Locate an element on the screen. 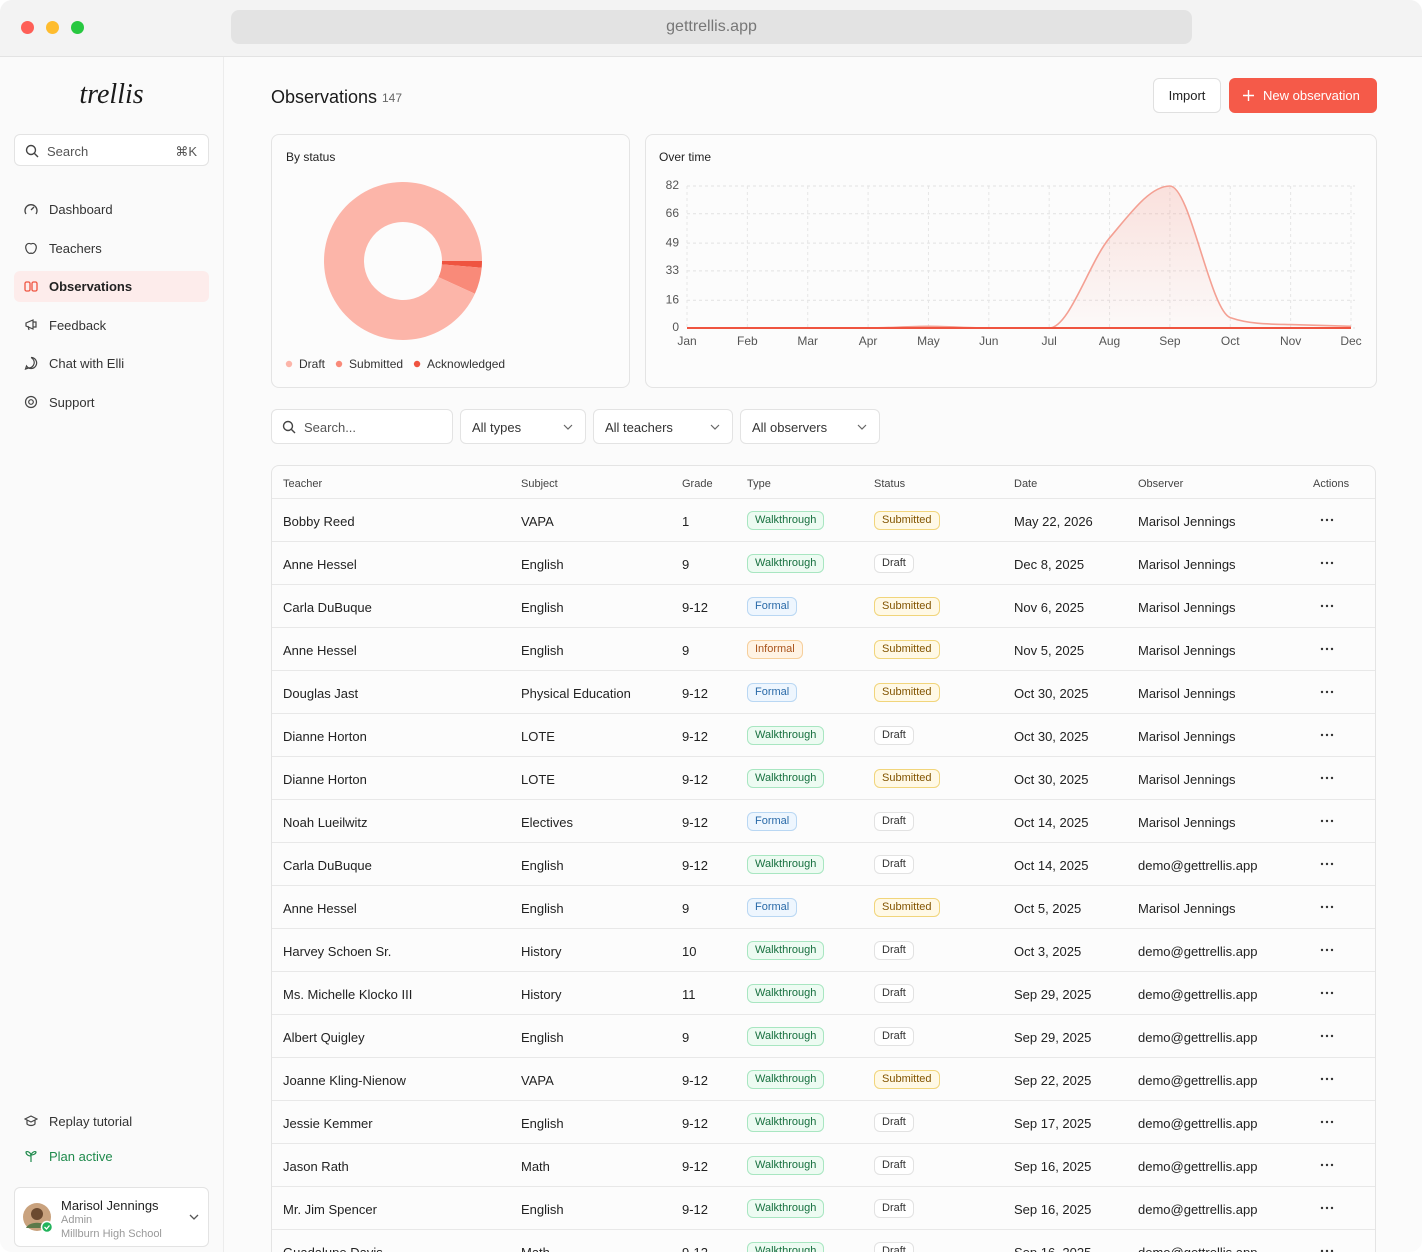 This screenshot has width=1422, height=1252. table-cell: Guadalupe Davis is located at coordinates (333, 1249).